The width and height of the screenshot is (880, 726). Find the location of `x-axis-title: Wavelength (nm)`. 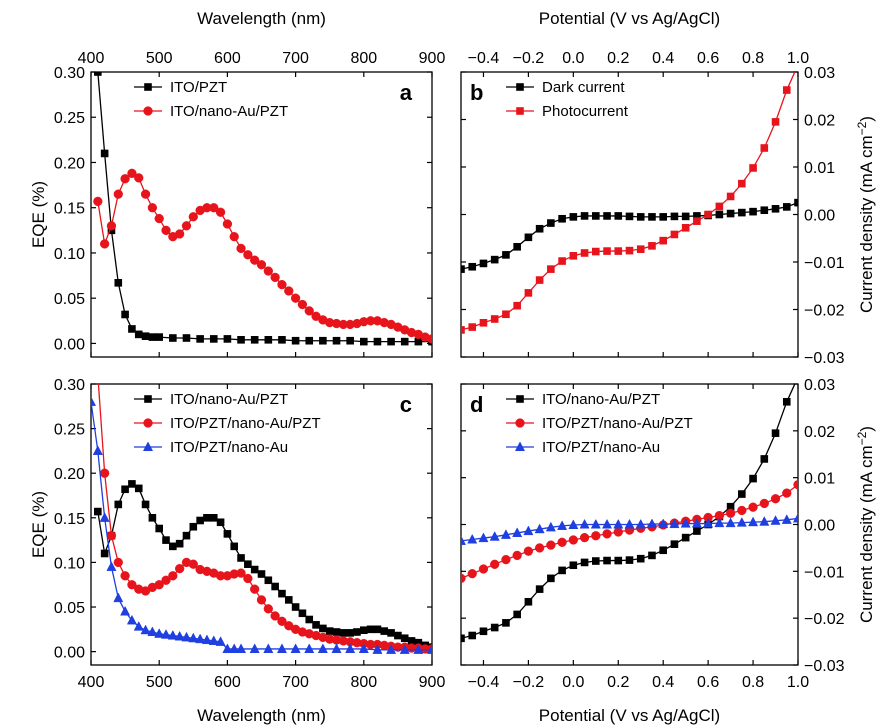

x-axis-title: Wavelength (nm) is located at coordinates (261, 18).